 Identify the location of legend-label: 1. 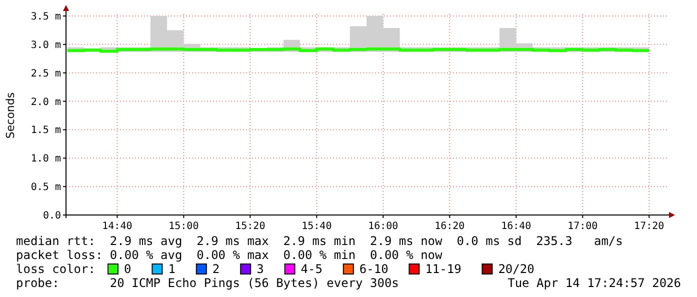
(172, 269).